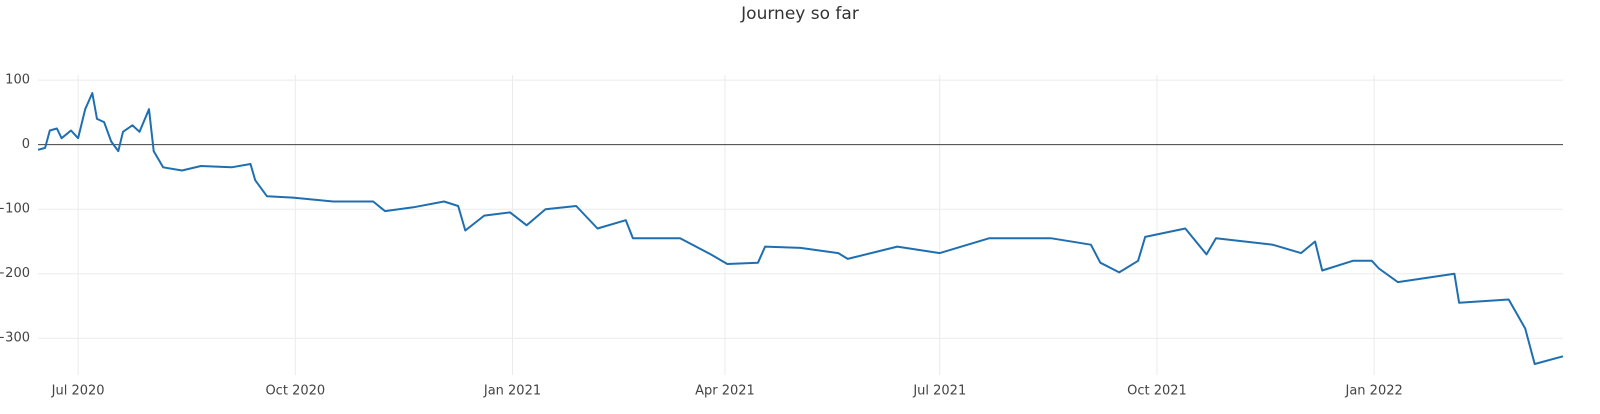 The image size is (1600, 414). Describe the element at coordinates (799, 14) in the screenshot. I see `chart-title: Journey so far` at that location.